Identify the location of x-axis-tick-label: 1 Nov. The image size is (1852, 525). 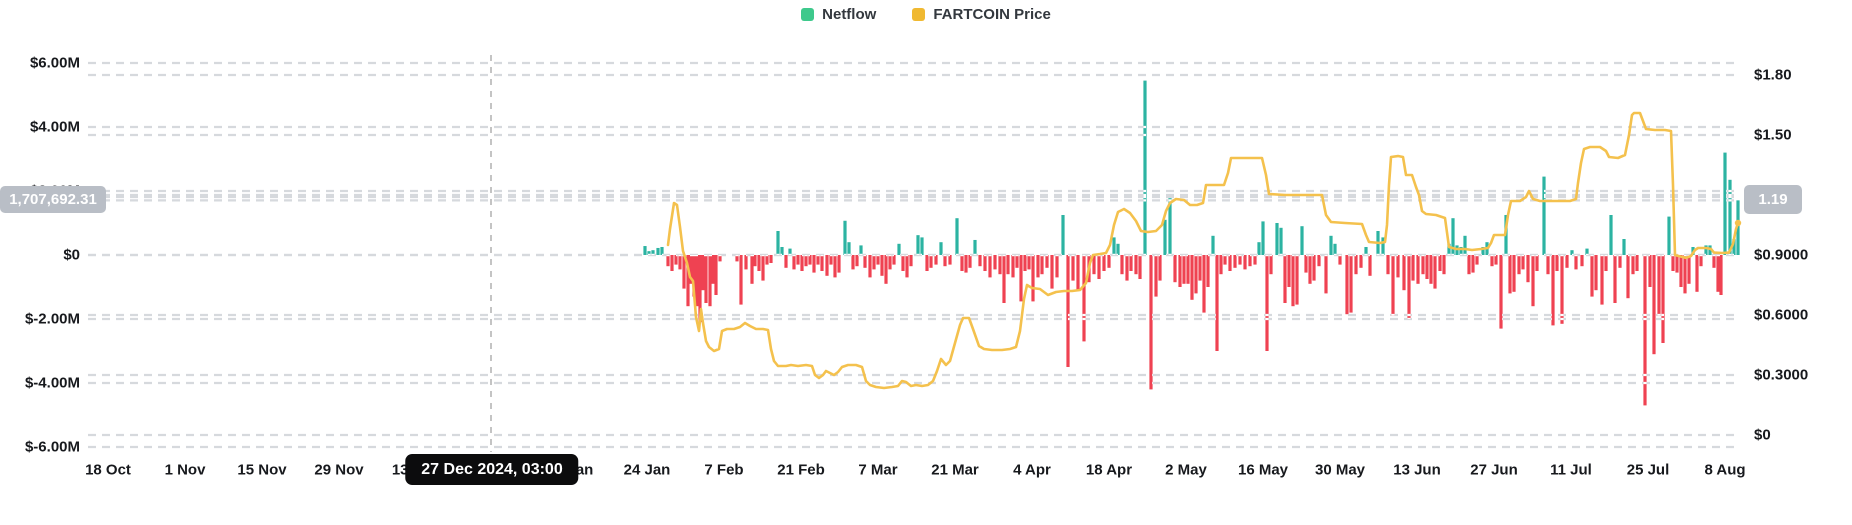
(185, 470).